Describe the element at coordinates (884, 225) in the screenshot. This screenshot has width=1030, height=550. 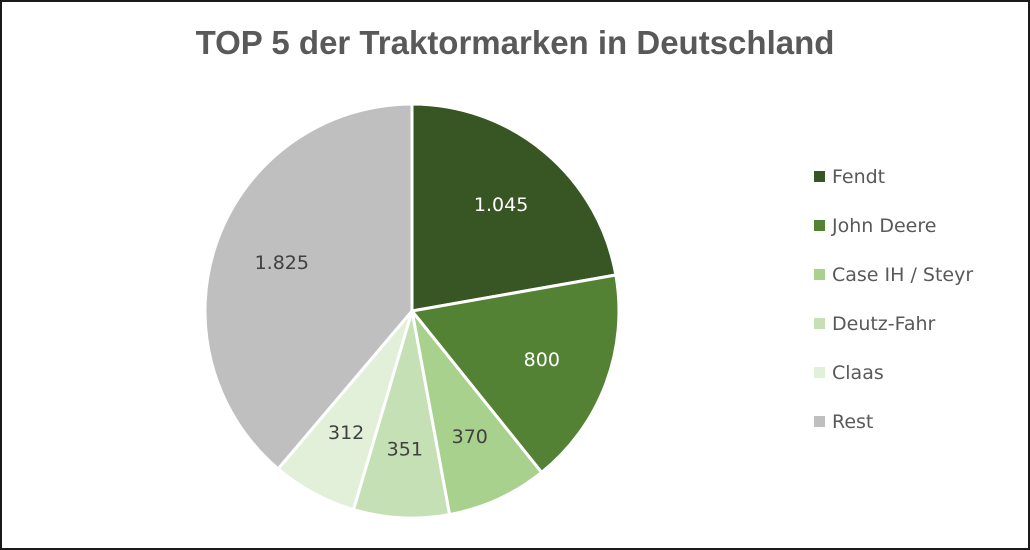
I see `legend-label: John Deere` at that location.